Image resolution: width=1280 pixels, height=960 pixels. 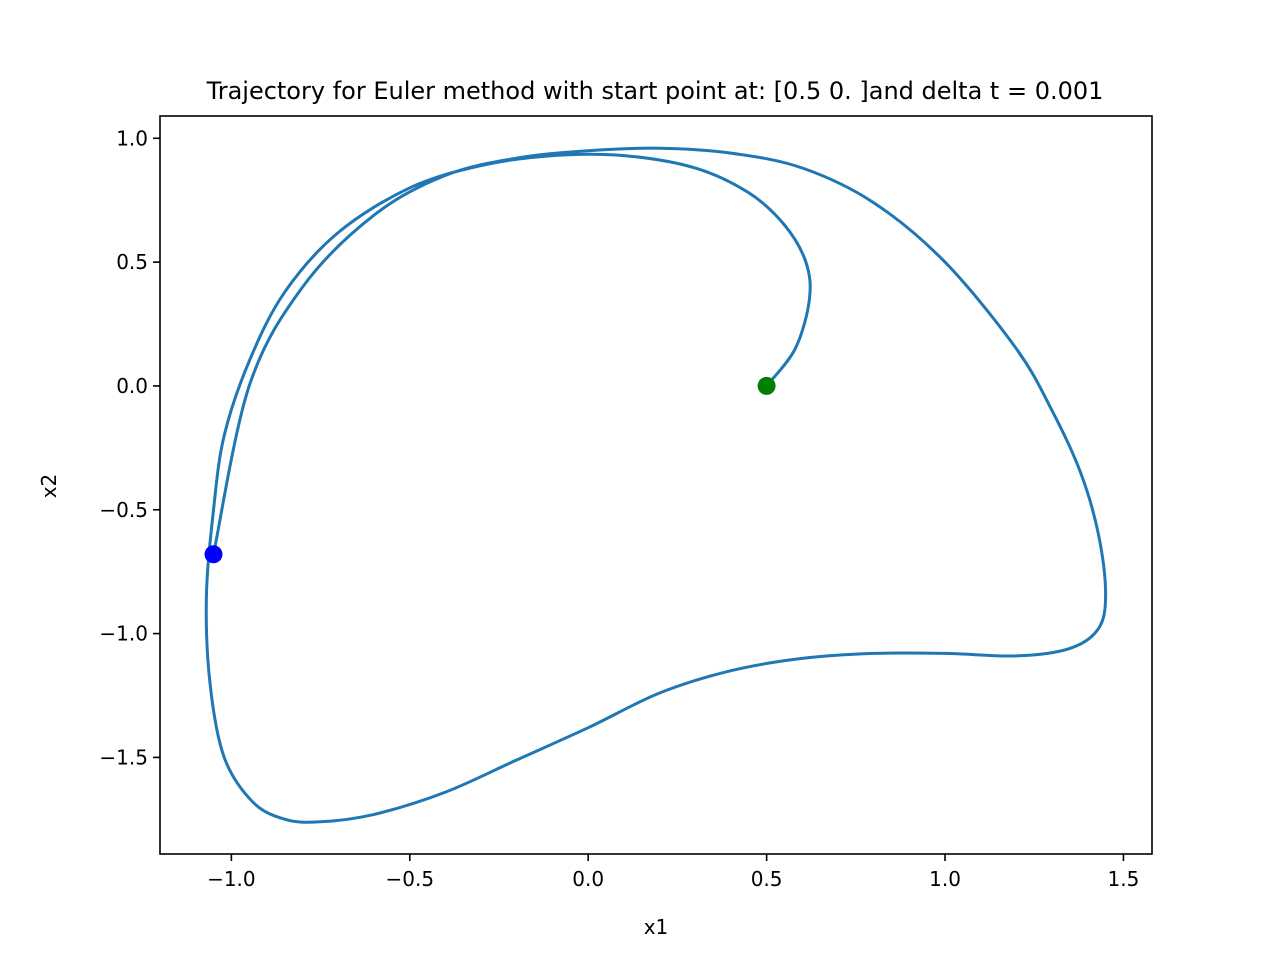 I want to click on x-tick-label: 1.0, so click(x=945, y=879).